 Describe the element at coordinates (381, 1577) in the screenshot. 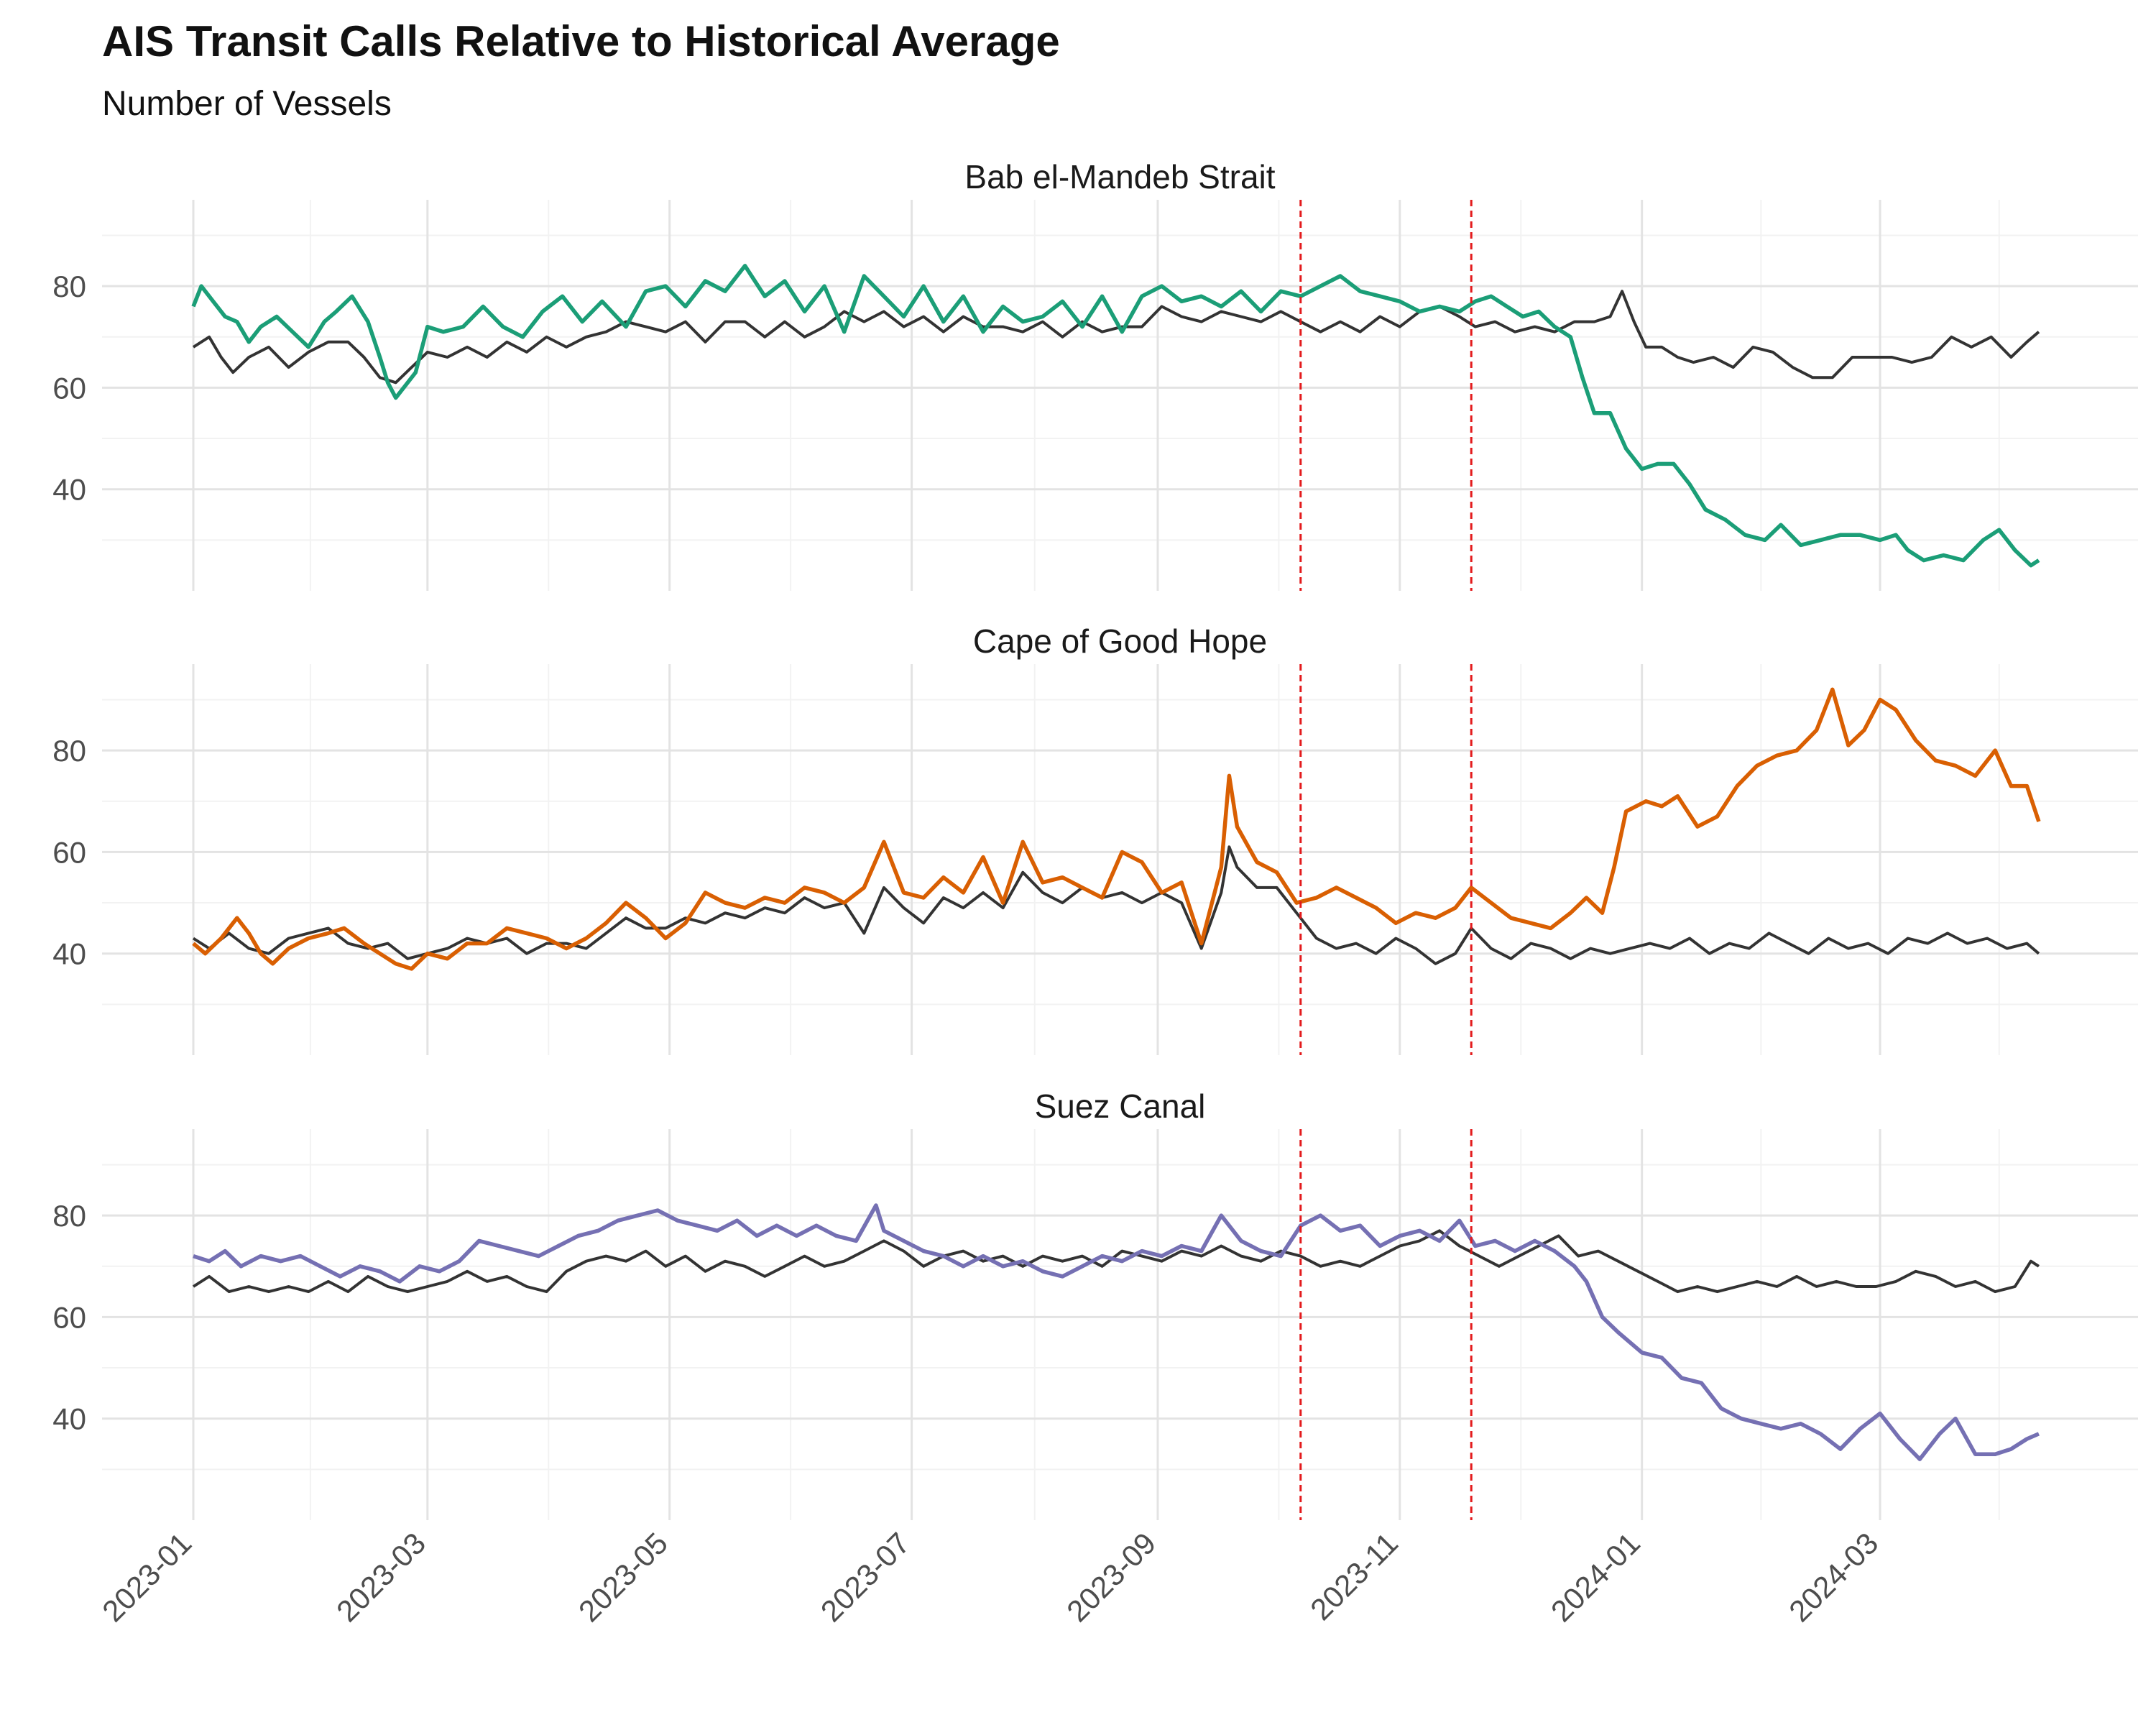

I see `x-tick-label: 2023-03` at that location.